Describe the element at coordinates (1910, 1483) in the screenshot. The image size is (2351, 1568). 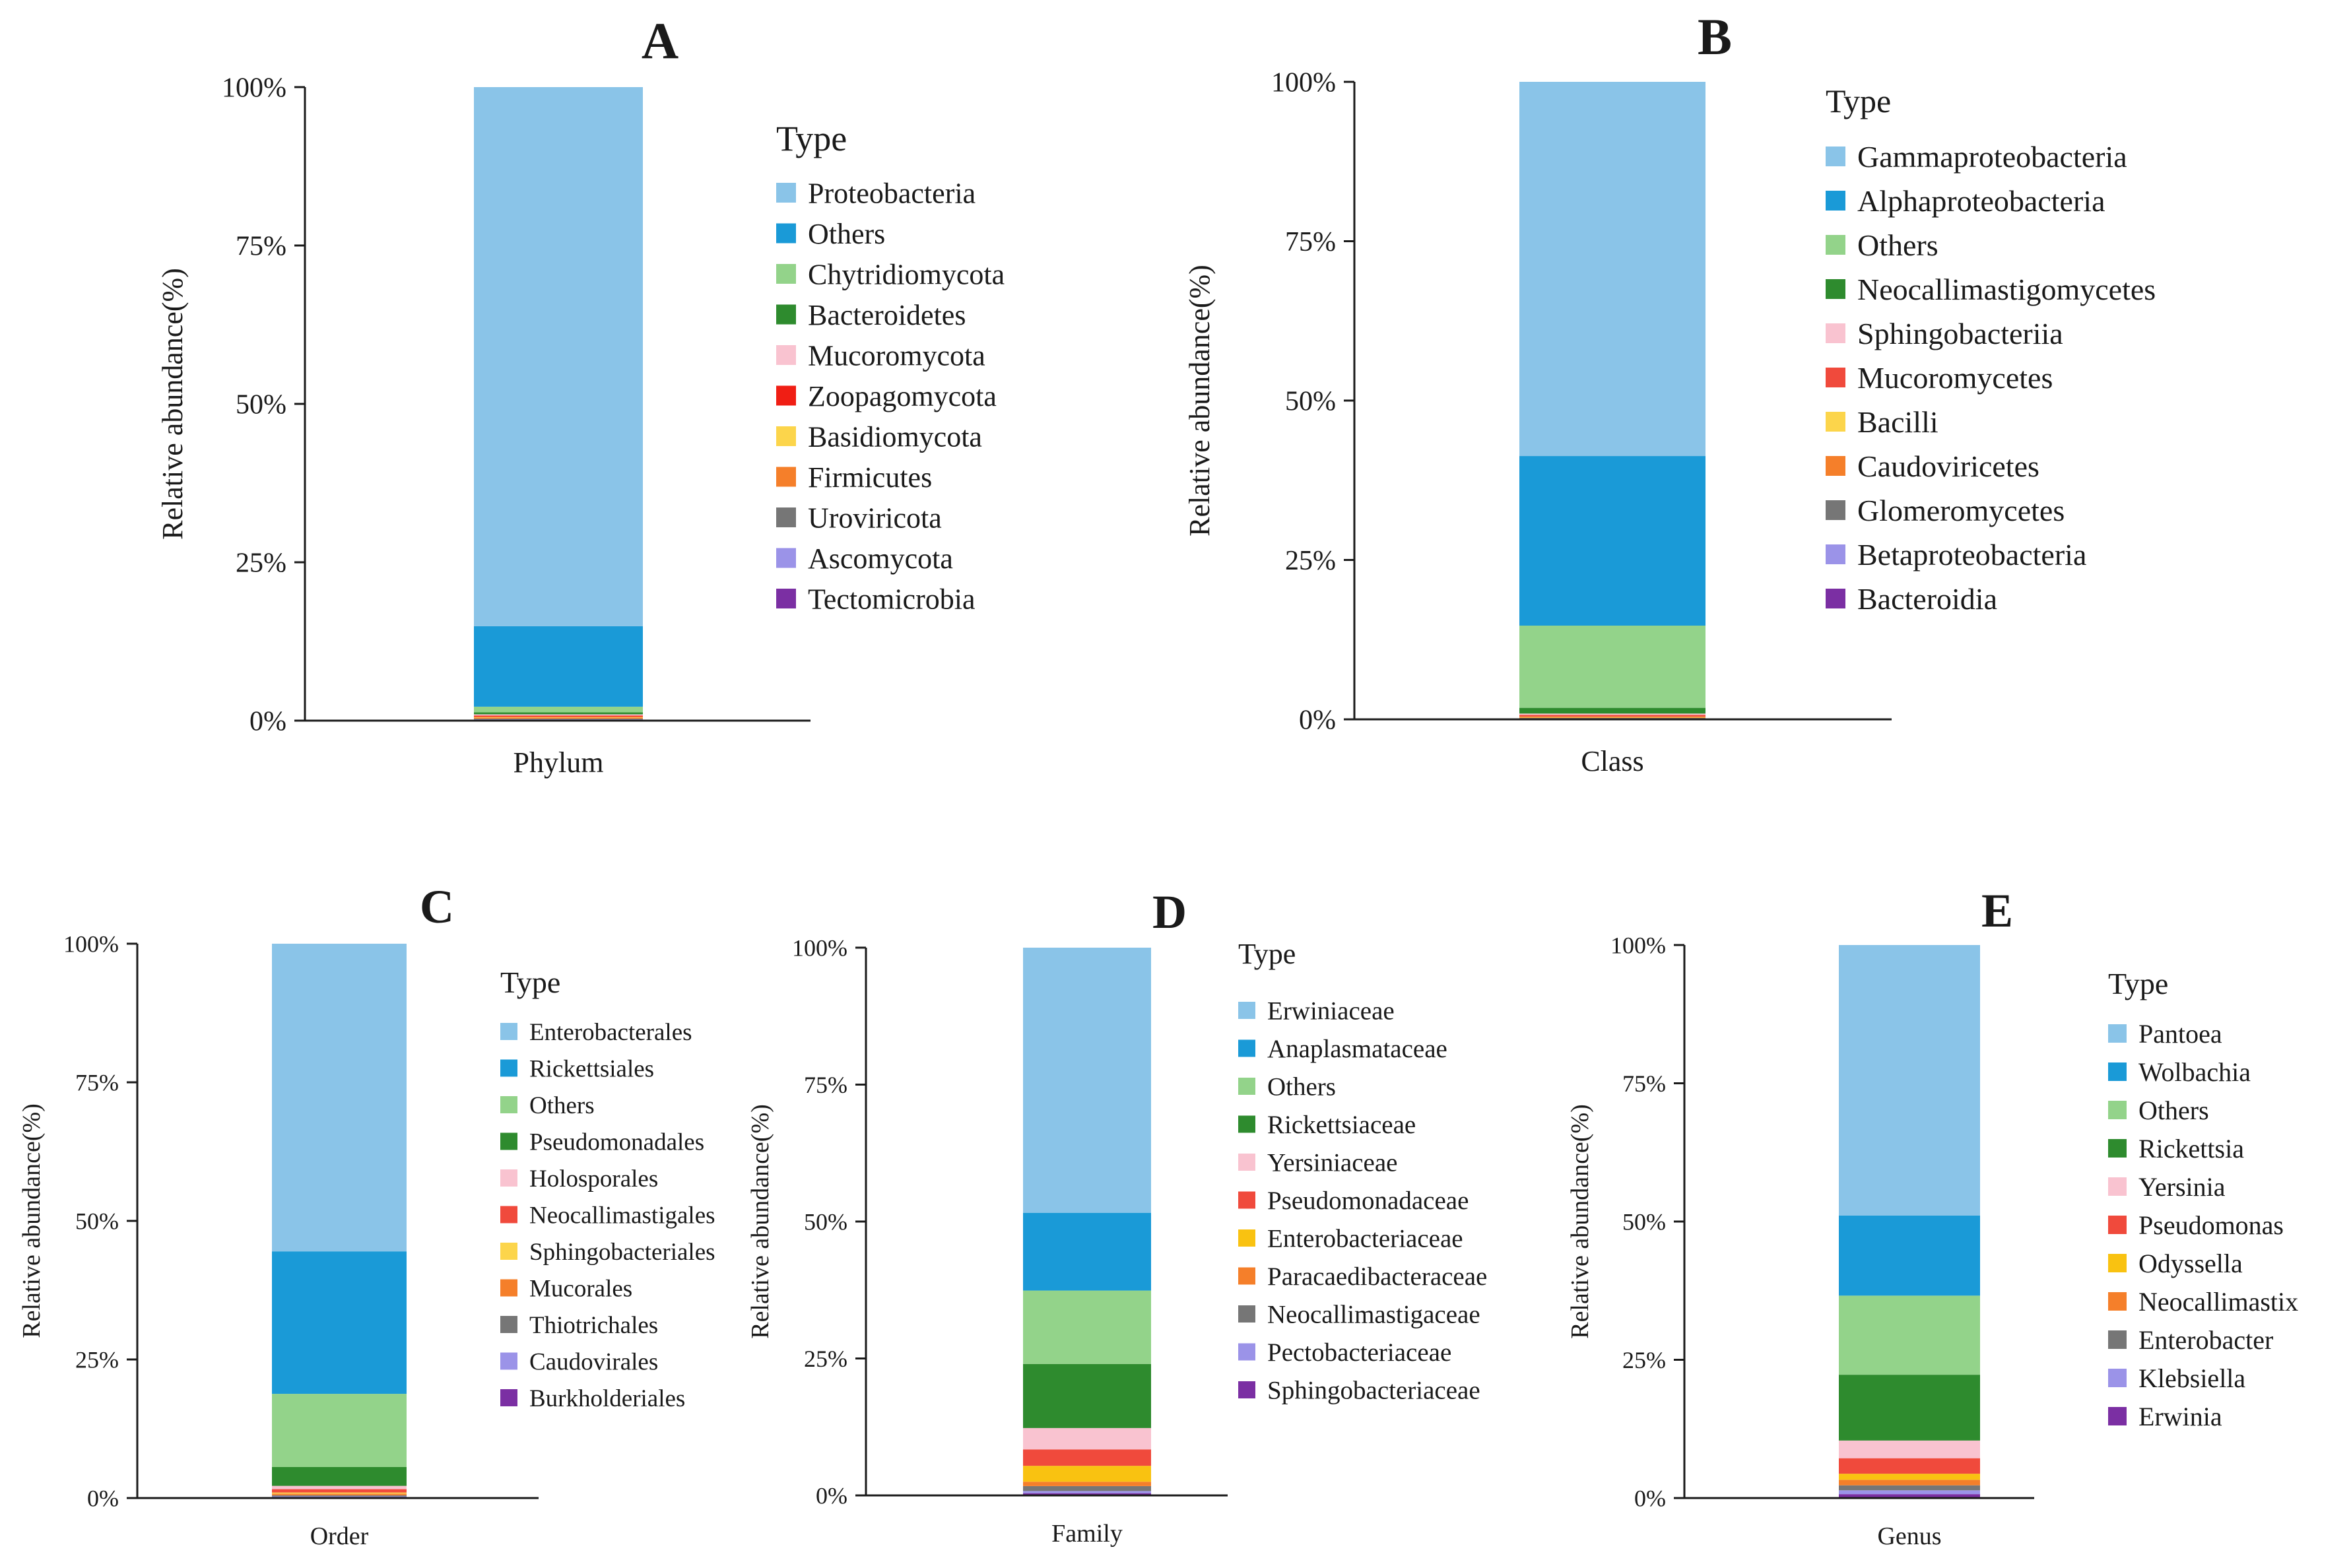
I see `bar-segment-neocallimastix` at that location.